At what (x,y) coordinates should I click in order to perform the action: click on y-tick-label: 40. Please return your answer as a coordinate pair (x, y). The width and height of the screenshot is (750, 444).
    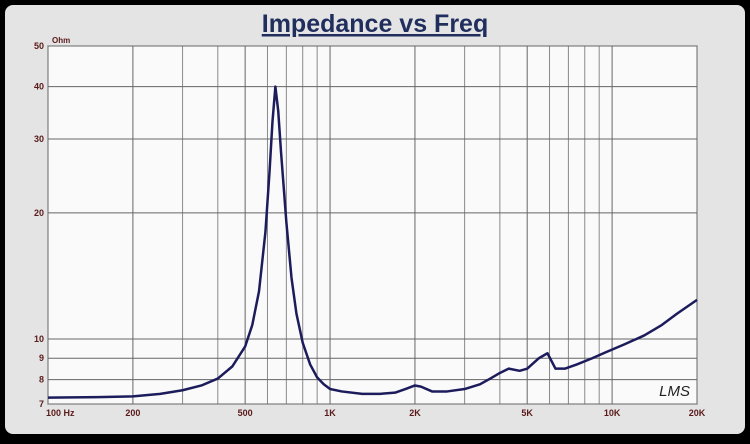
    Looking at the image, I should click on (39, 87).